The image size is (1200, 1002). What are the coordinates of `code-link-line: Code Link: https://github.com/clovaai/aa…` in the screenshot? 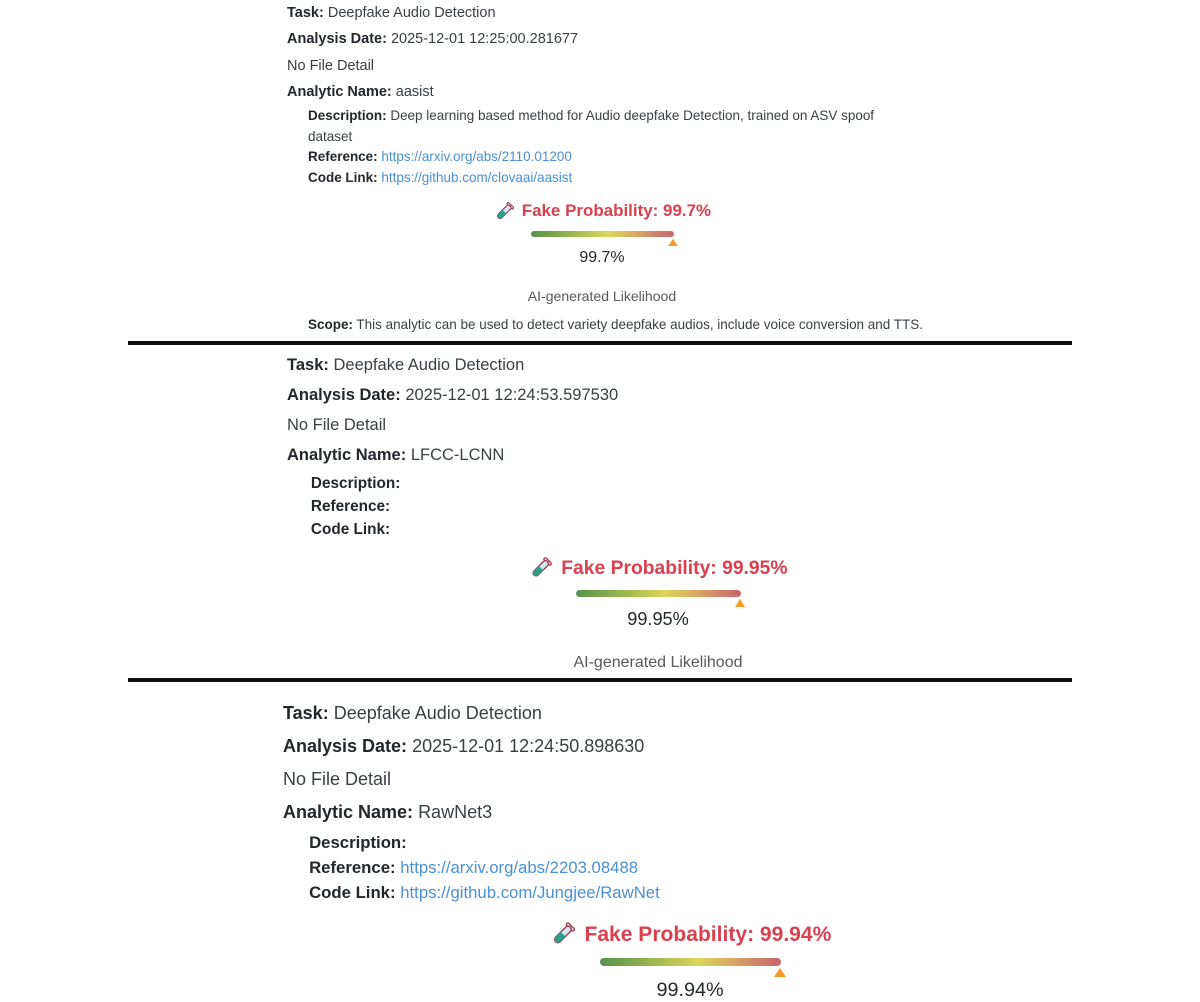 It's located at (754, 178).